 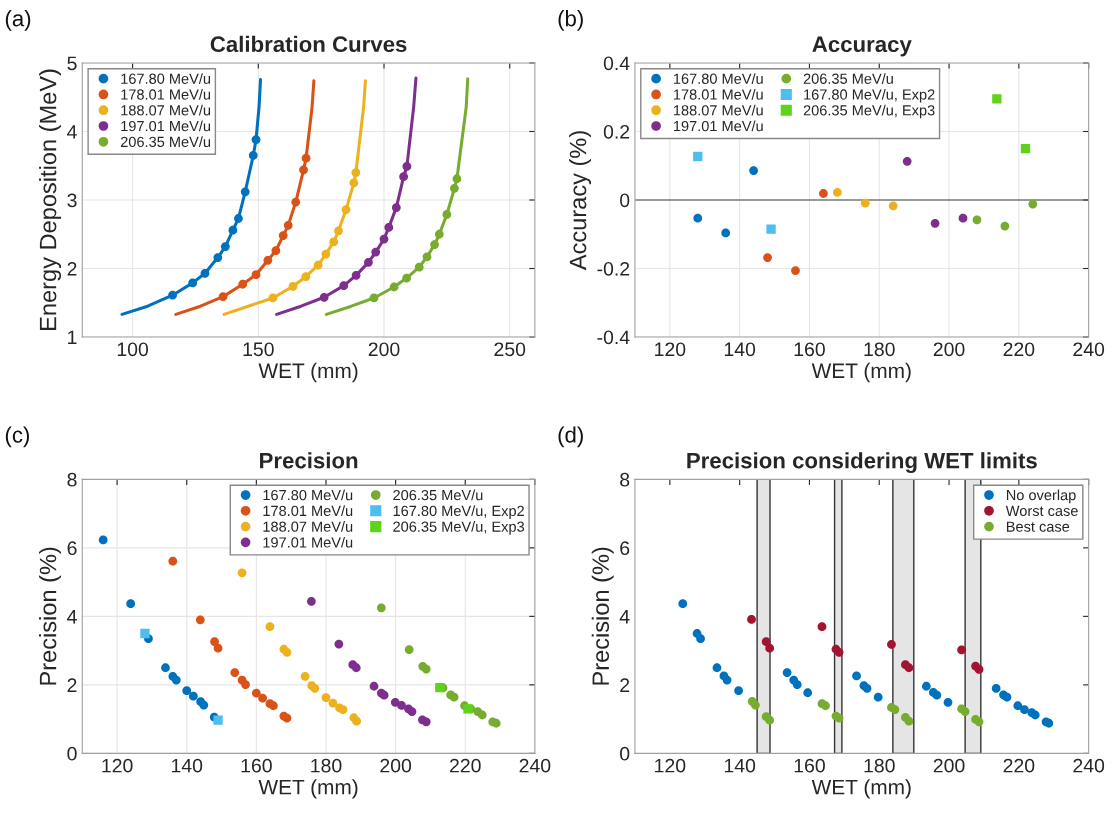 I want to click on chart-title: Calibration Curves, so click(x=308, y=44).